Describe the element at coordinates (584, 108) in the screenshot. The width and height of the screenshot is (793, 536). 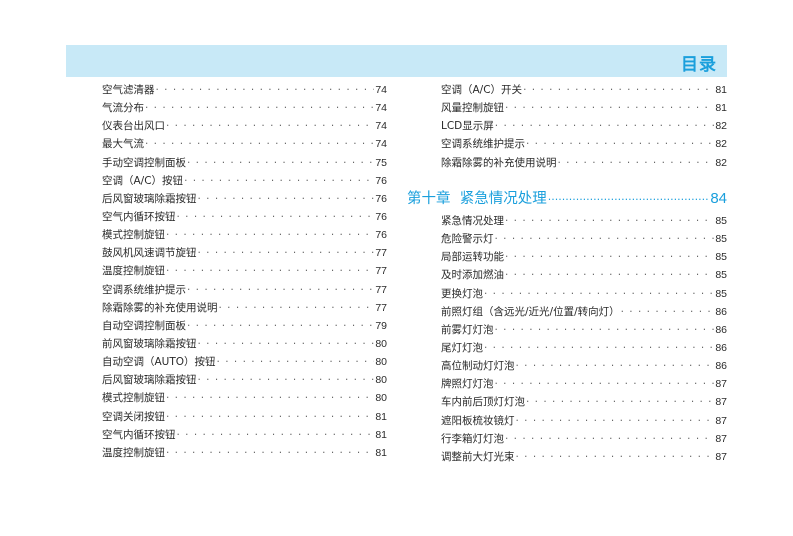
I see `toc-entry: 风量控制旋钮 81` at that location.